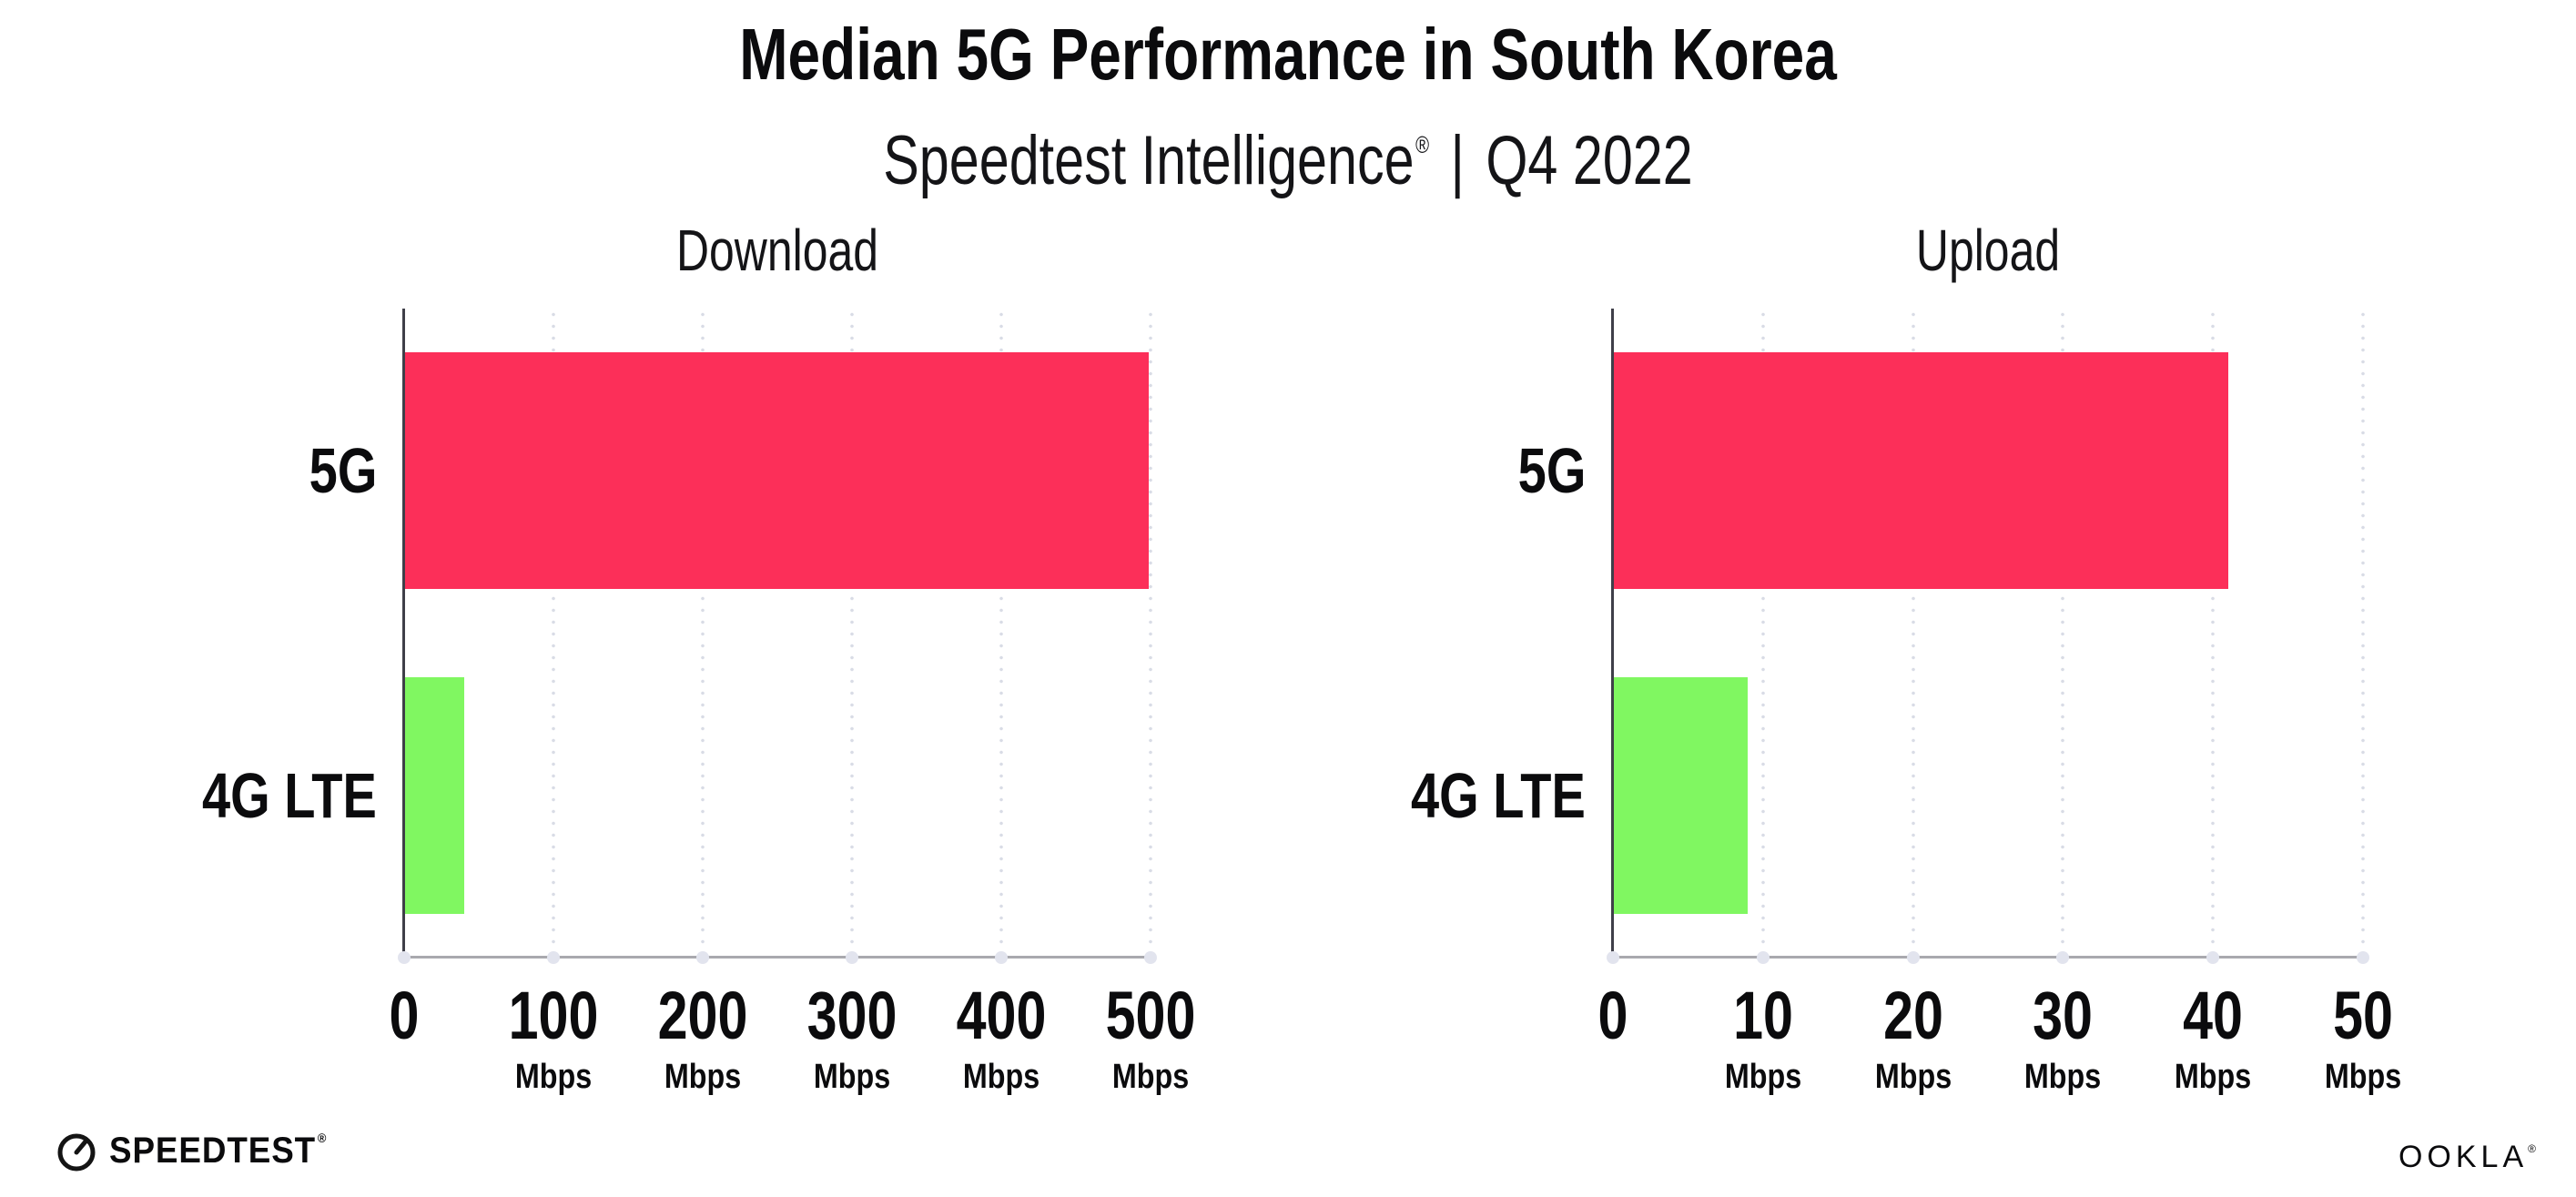 This screenshot has width=2576, height=1197. What do you see at coordinates (1422, 145) in the screenshot?
I see `registered-trademark-icon: ®` at bounding box center [1422, 145].